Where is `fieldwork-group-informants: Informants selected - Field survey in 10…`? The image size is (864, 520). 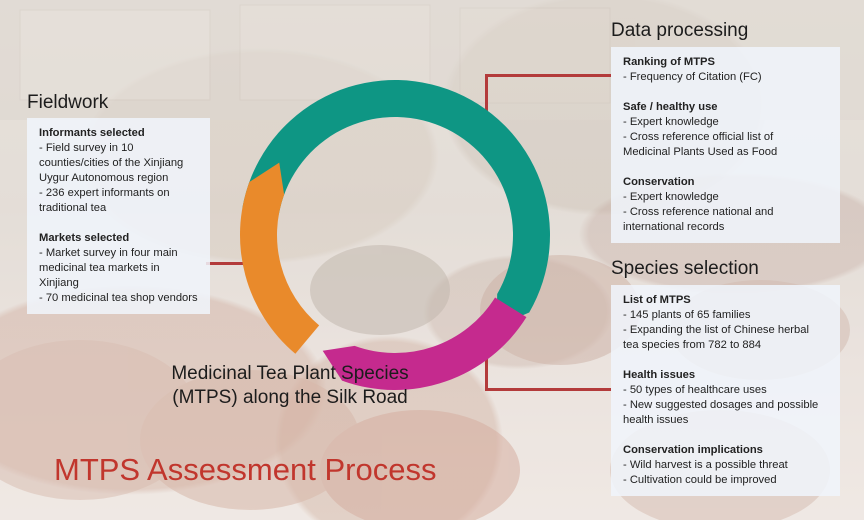 fieldwork-group-informants: Informants selected - Field survey in 10… is located at coordinates (119, 171).